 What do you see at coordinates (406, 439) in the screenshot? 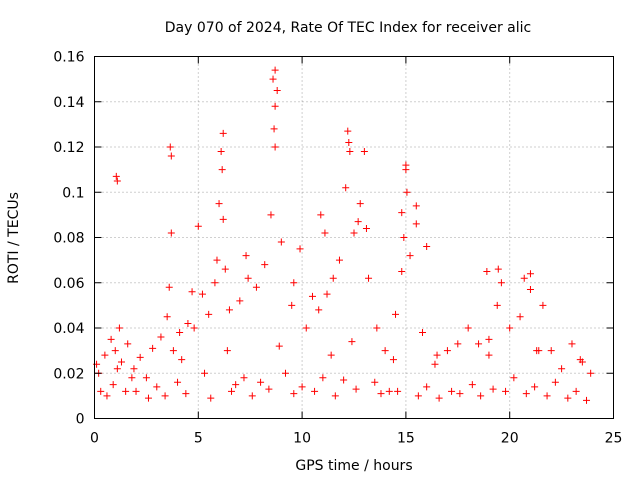
I see `x-tick-label: 15` at bounding box center [406, 439].